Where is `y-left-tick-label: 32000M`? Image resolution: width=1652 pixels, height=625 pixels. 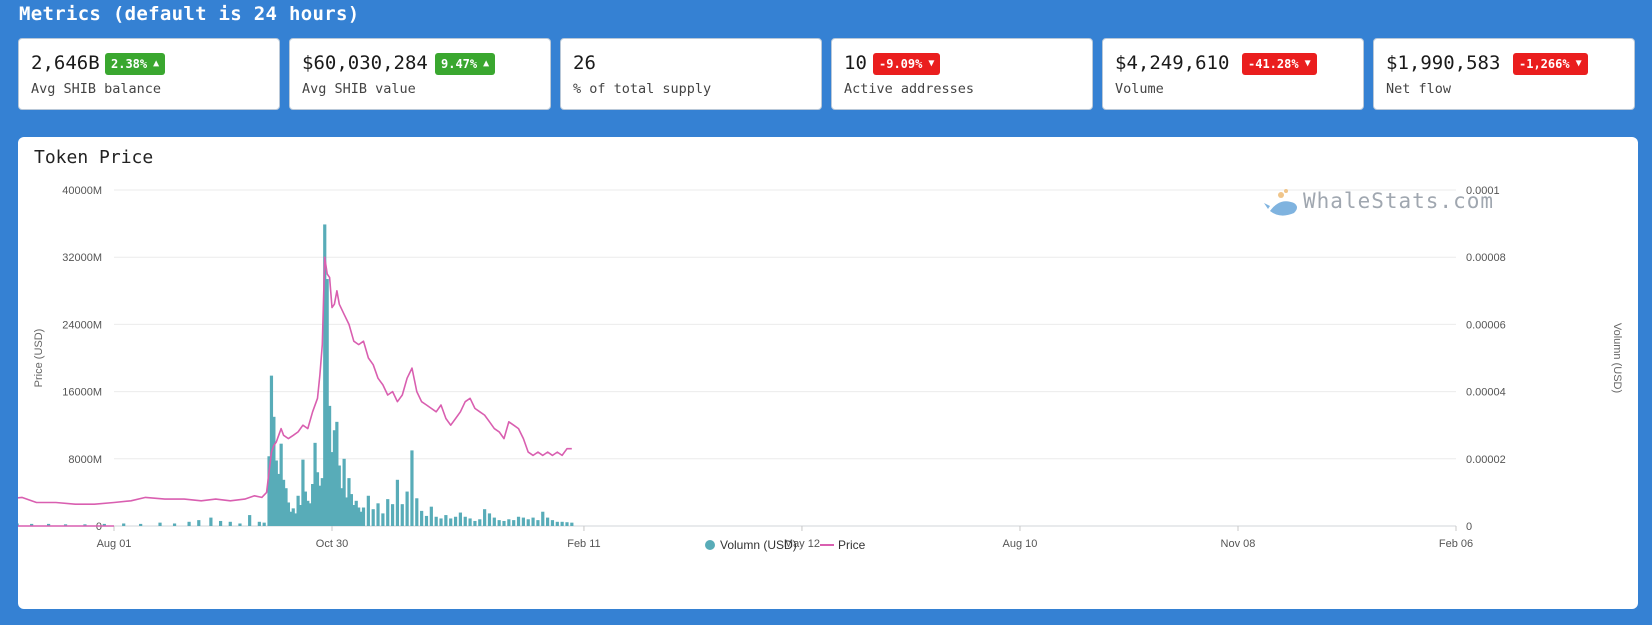 y-left-tick-label: 32000M is located at coordinates (82, 258).